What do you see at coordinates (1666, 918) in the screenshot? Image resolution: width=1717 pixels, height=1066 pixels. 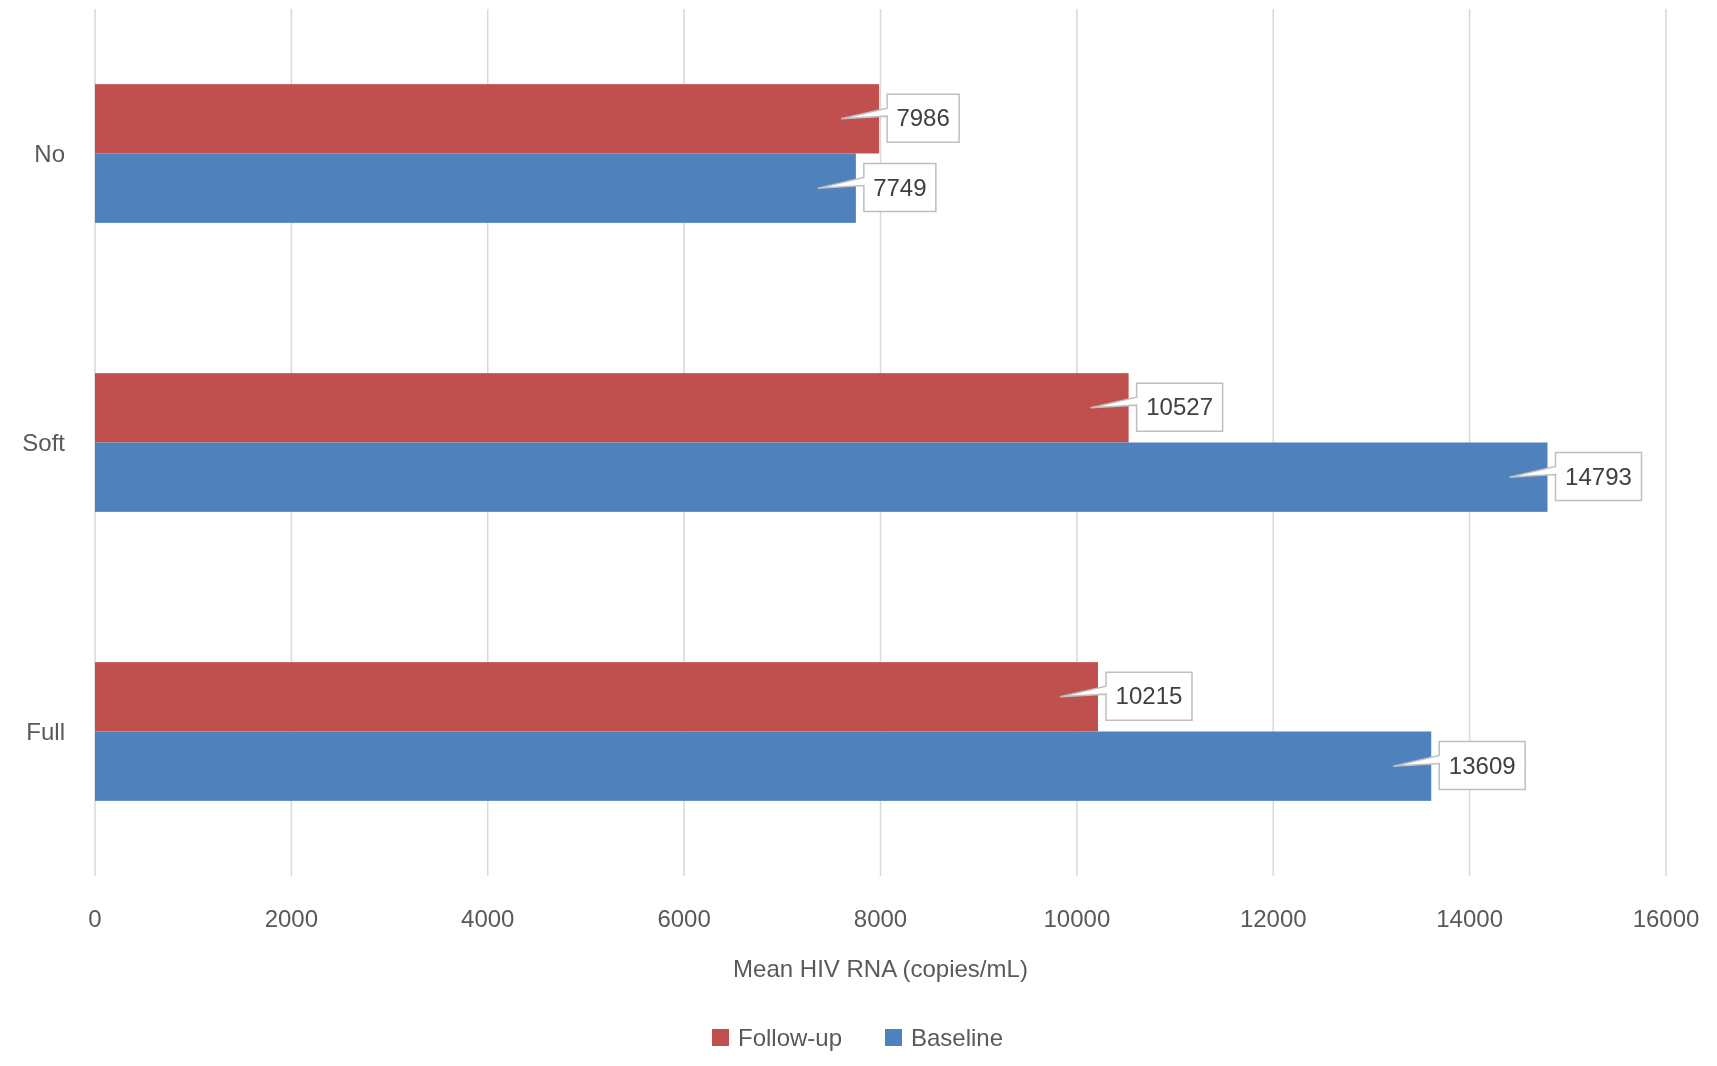 I see `x-tick-label: 16000` at bounding box center [1666, 918].